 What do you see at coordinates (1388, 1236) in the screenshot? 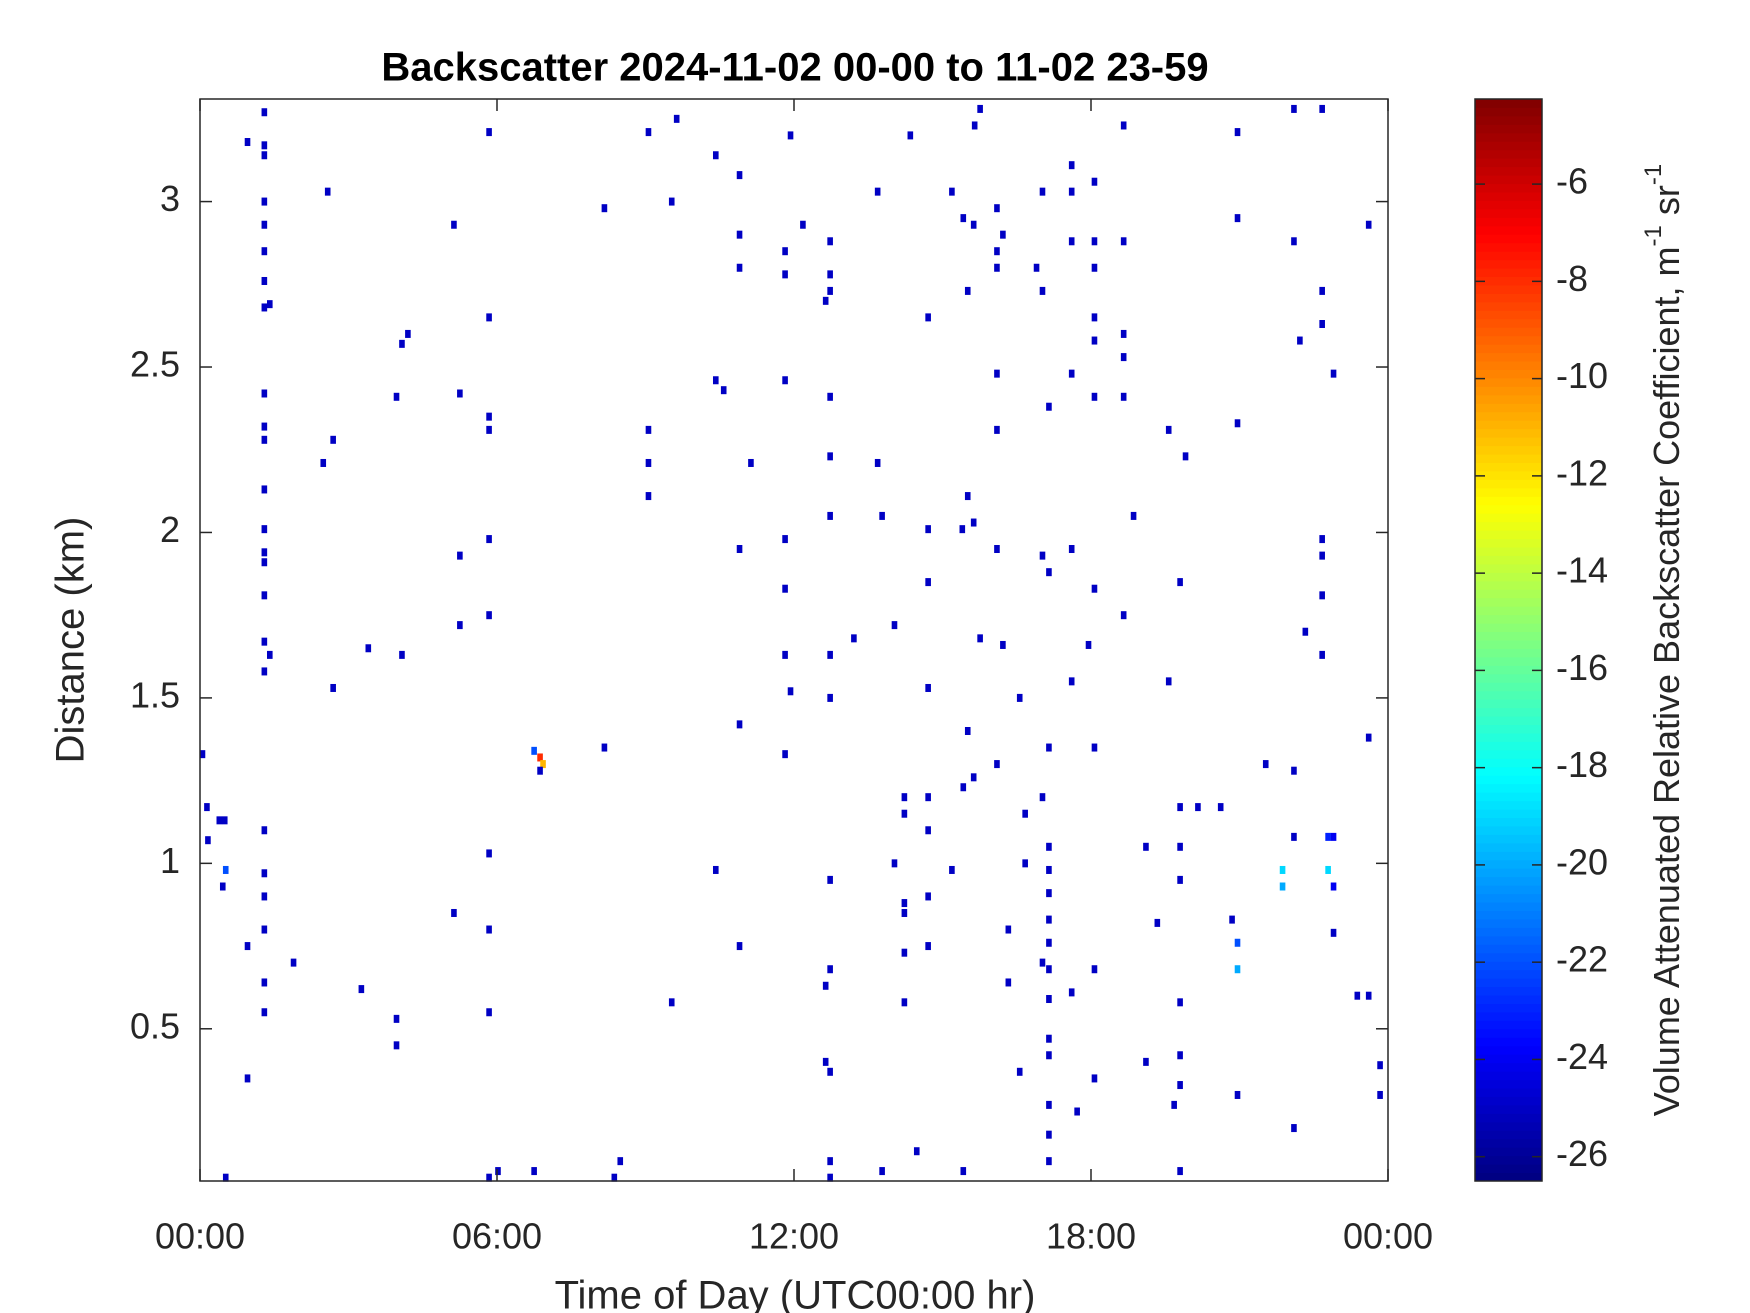
I see `x-tick-label: 00:00` at bounding box center [1388, 1236].